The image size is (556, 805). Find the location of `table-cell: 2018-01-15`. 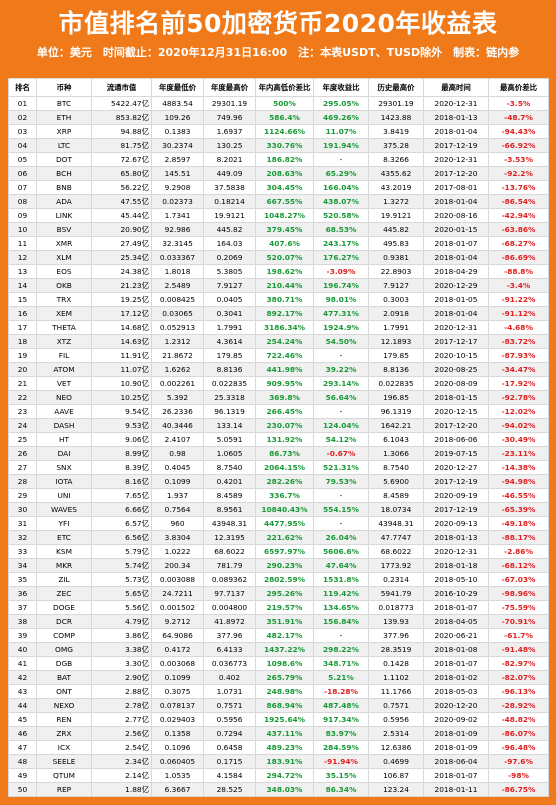

table-cell: 2018-01-15 is located at coordinates (456, 397).